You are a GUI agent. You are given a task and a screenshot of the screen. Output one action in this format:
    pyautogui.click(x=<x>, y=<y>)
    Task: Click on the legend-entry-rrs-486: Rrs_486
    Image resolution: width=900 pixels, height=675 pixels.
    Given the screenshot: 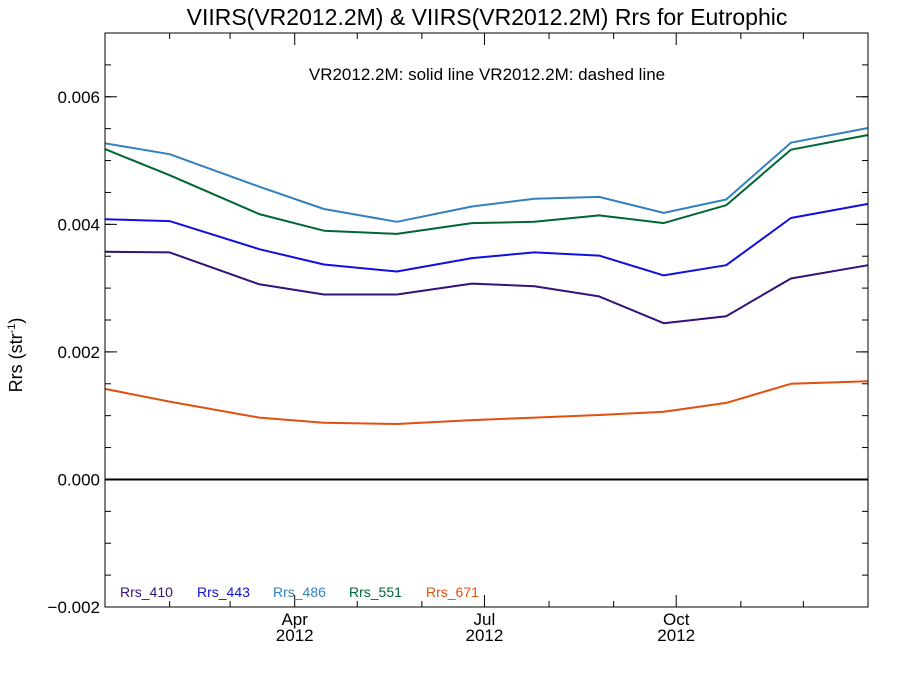 What is the action you would take?
    pyautogui.click(x=299, y=592)
    